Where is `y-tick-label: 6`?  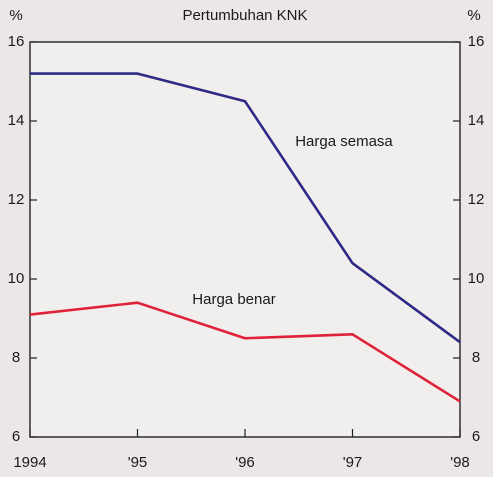
y-tick-label: 6 is located at coordinates (16, 436).